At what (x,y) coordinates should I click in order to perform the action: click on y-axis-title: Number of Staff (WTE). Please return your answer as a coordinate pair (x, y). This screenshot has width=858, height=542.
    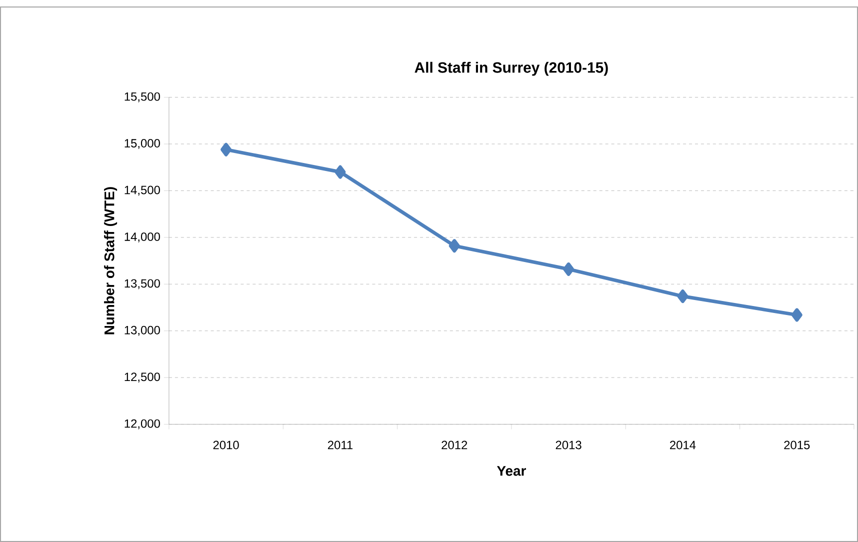
    Looking at the image, I should click on (111, 260).